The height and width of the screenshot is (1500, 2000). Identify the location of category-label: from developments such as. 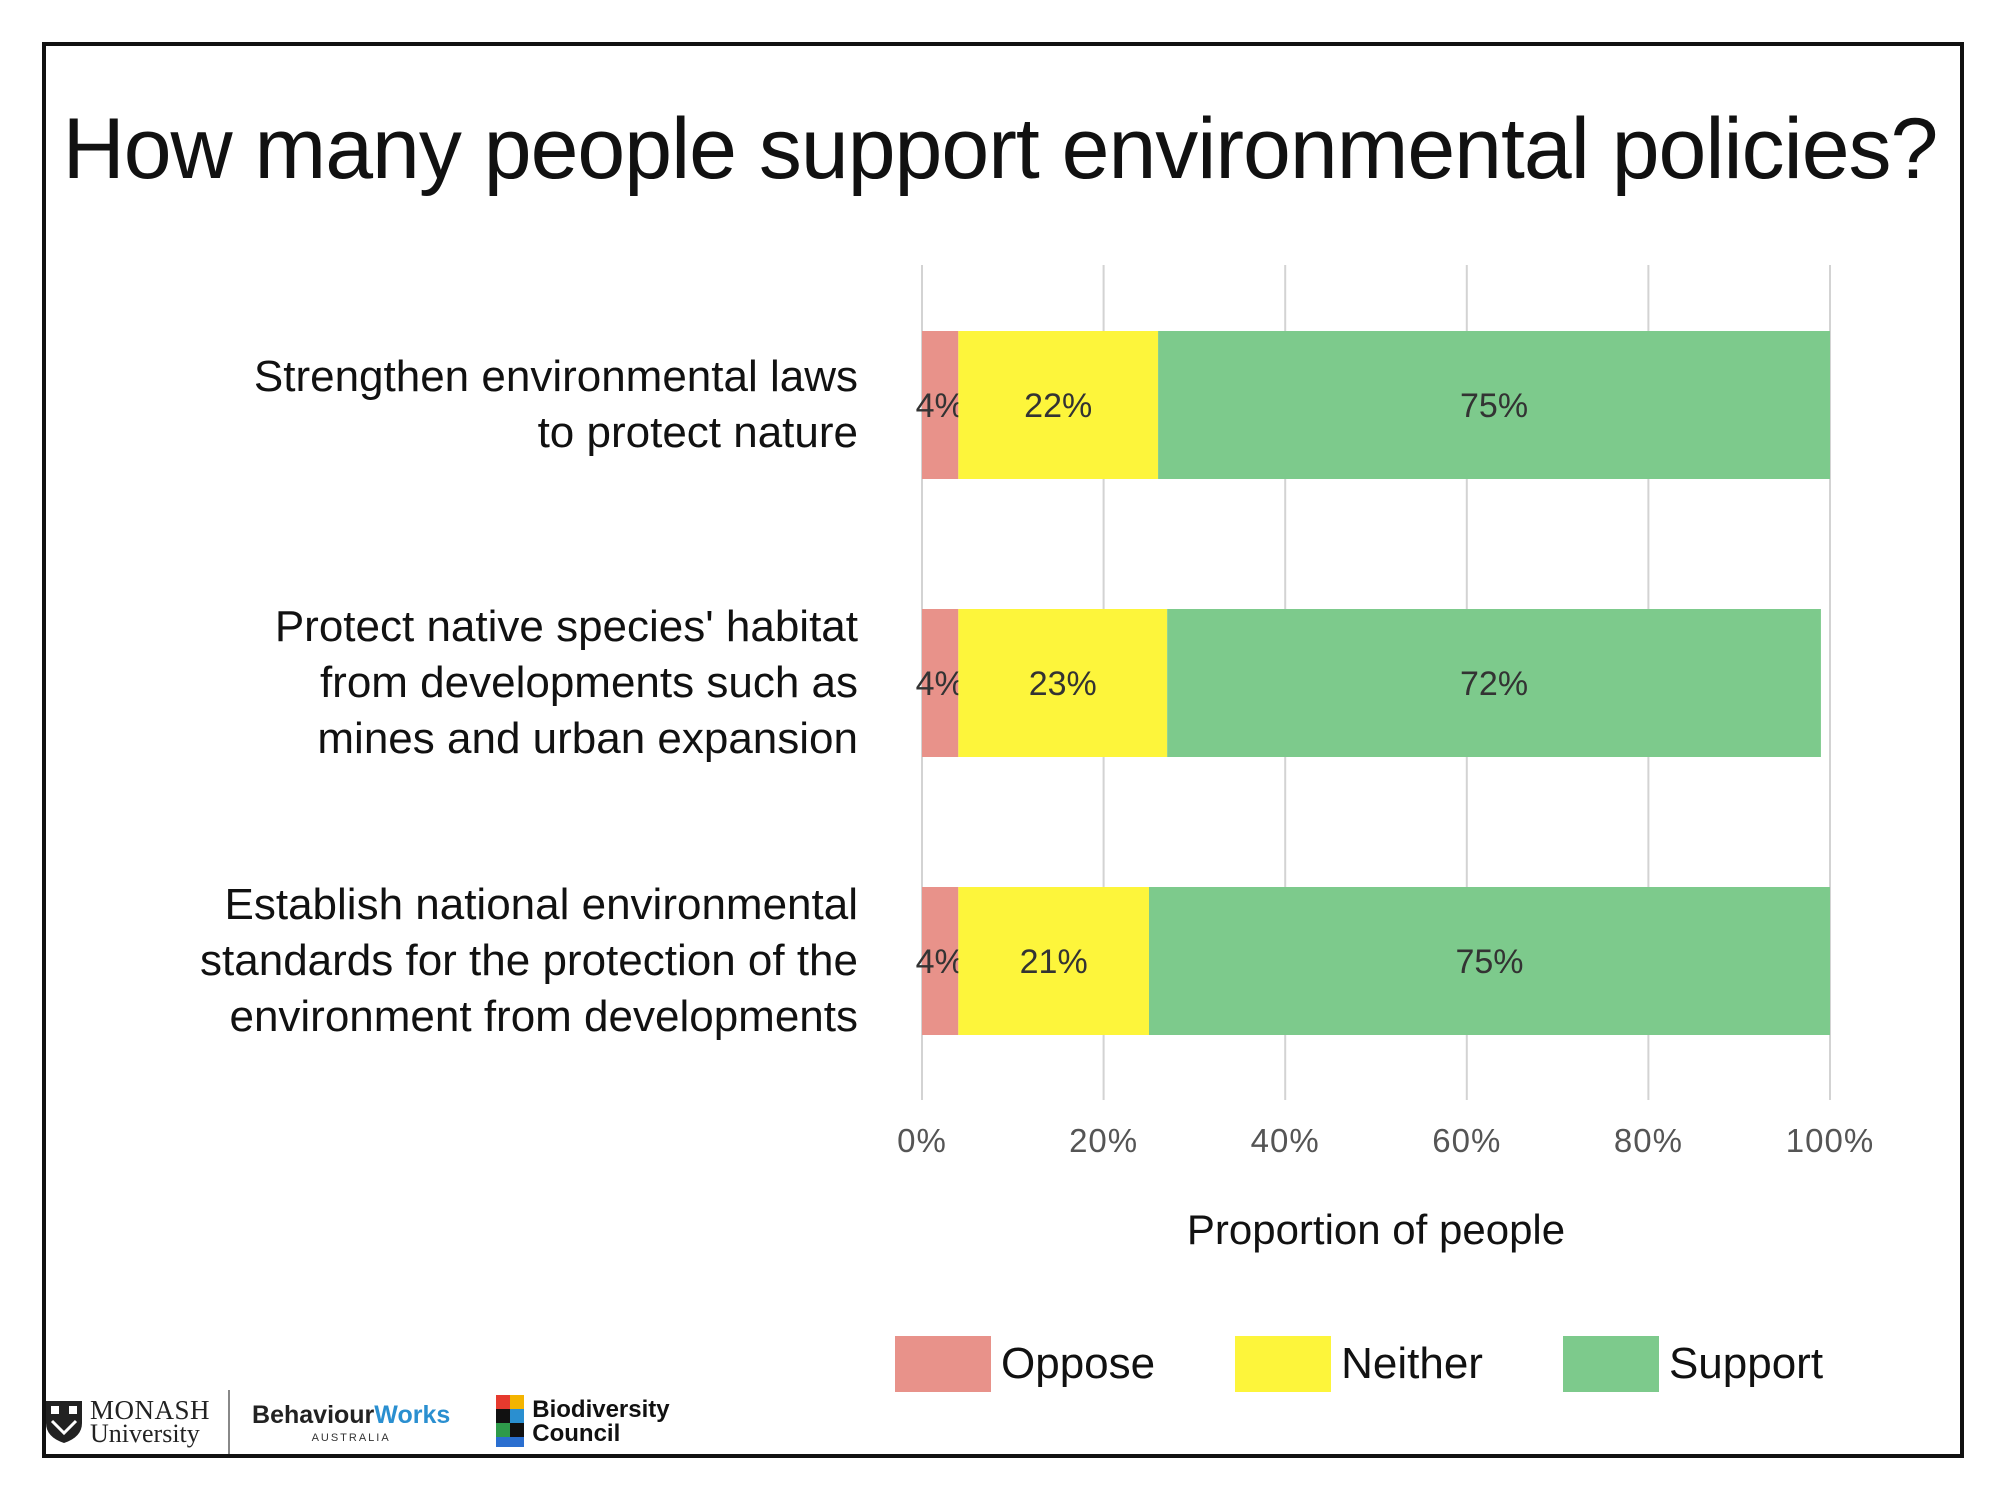
(589, 682).